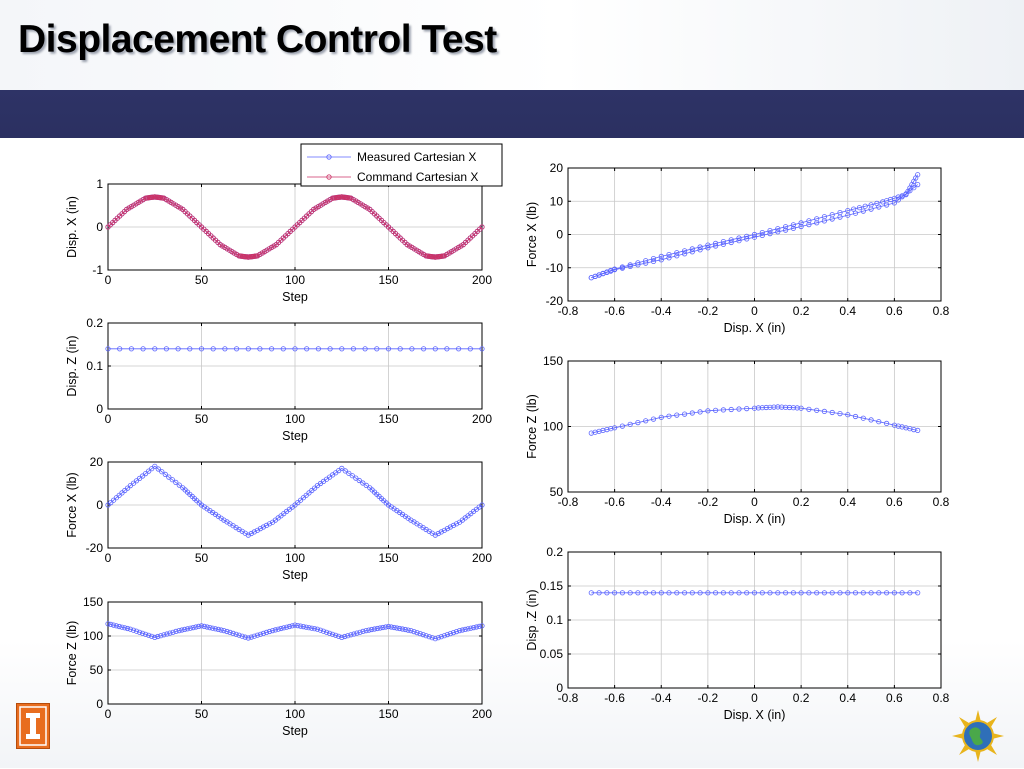 The height and width of the screenshot is (769, 1024). What do you see at coordinates (33, 726) in the screenshot?
I see `university-logo-icon` at bounding box center [33, 726].